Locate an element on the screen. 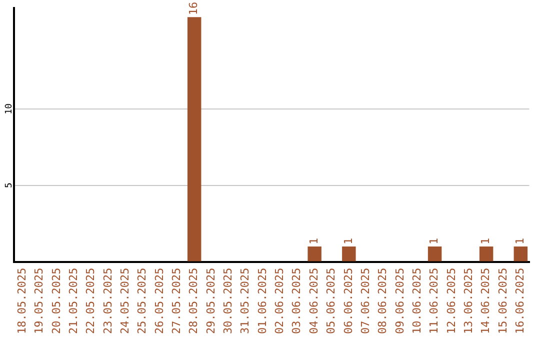 The image size is (540, 340). x-tick-label: 07.06.2025 is located at coordinates (365, 301).